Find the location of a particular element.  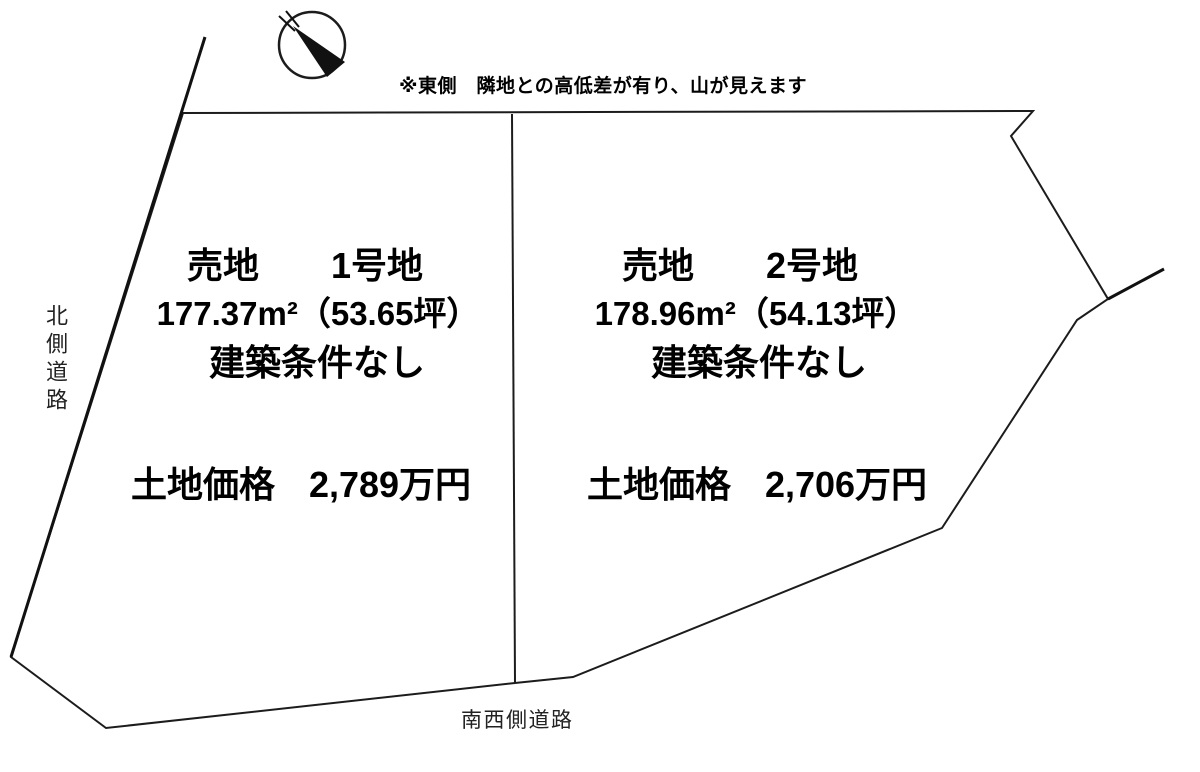

lot-2-title: 売地 2号地 is located at coordinates (740, 265).